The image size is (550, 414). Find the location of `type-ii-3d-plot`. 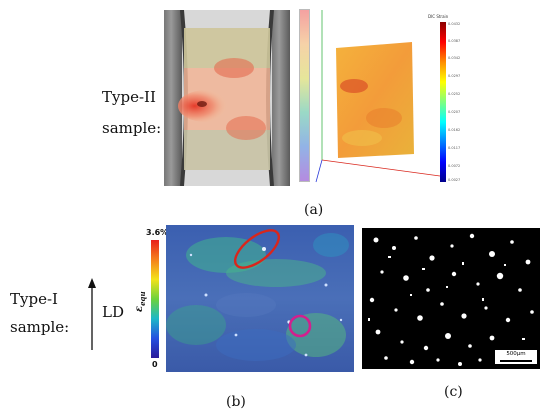

type-ii-3d-plot is located at coordinates (379, 96).